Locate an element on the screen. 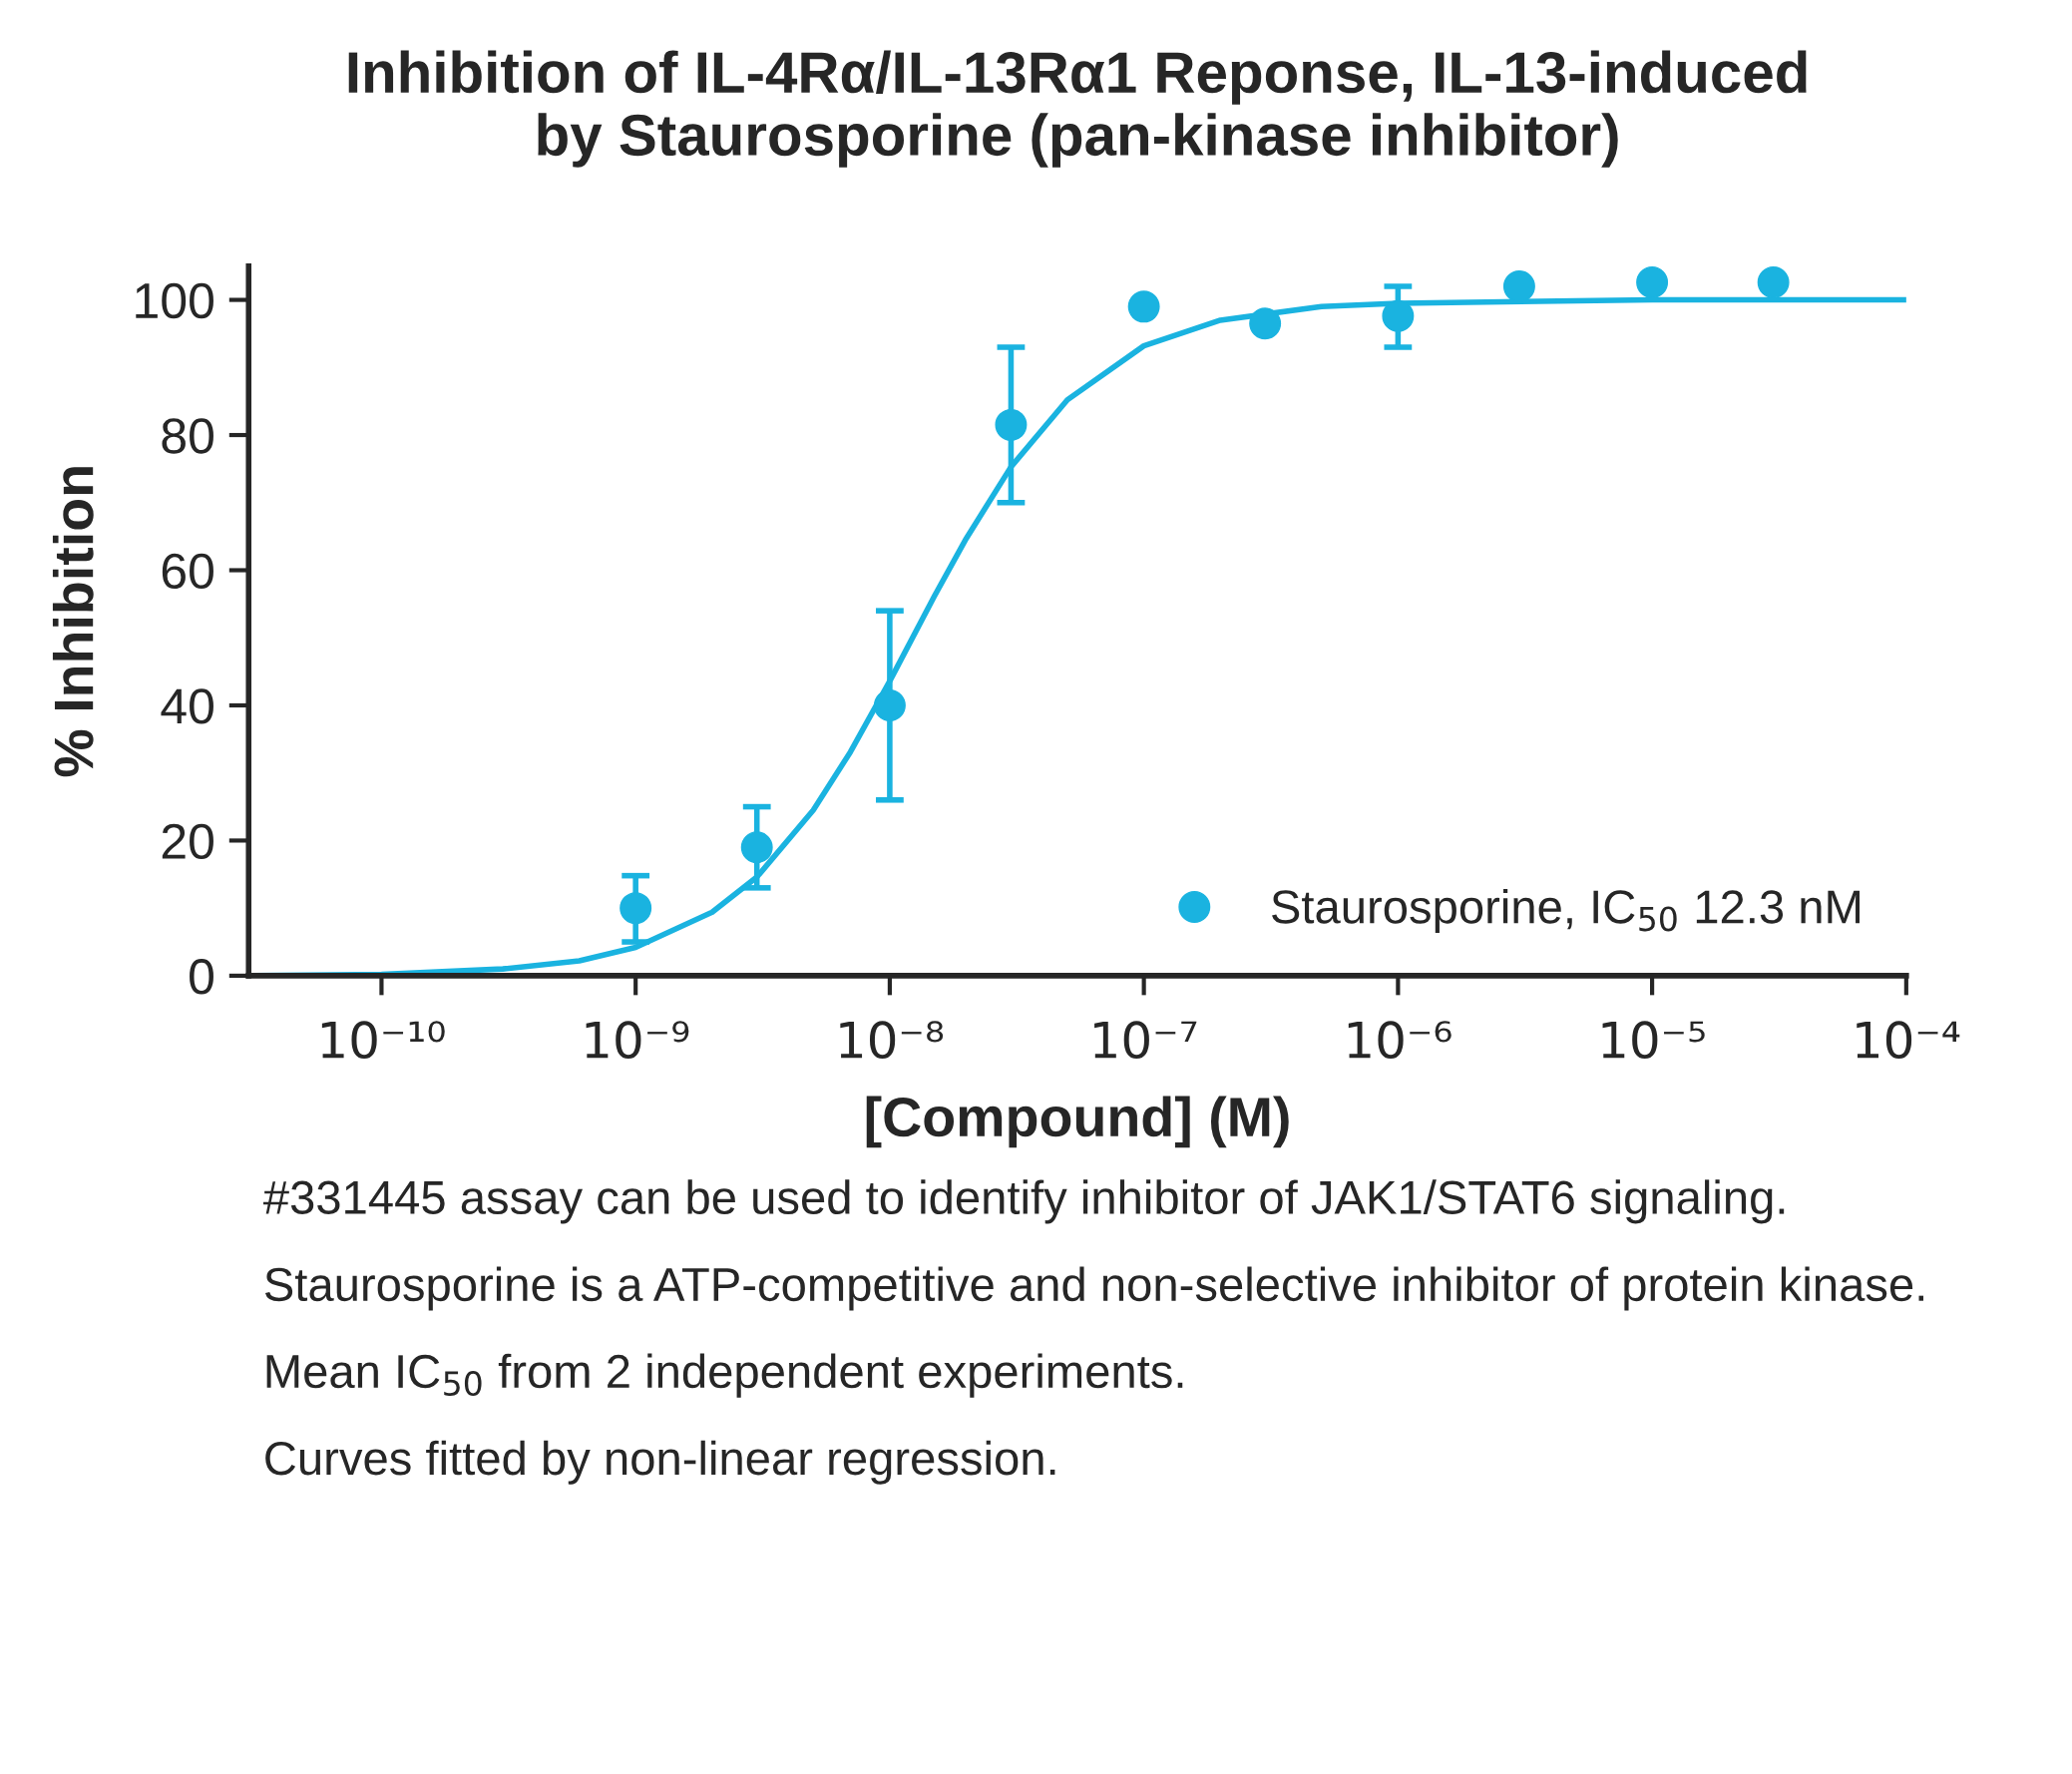  chart-title: Inhibition of IL-4Rα/IL-13Rα1 Reponse, IL-13-induced by Staurosporine (pan-kinase inhibitor) is located at coordinates (1077, 109).